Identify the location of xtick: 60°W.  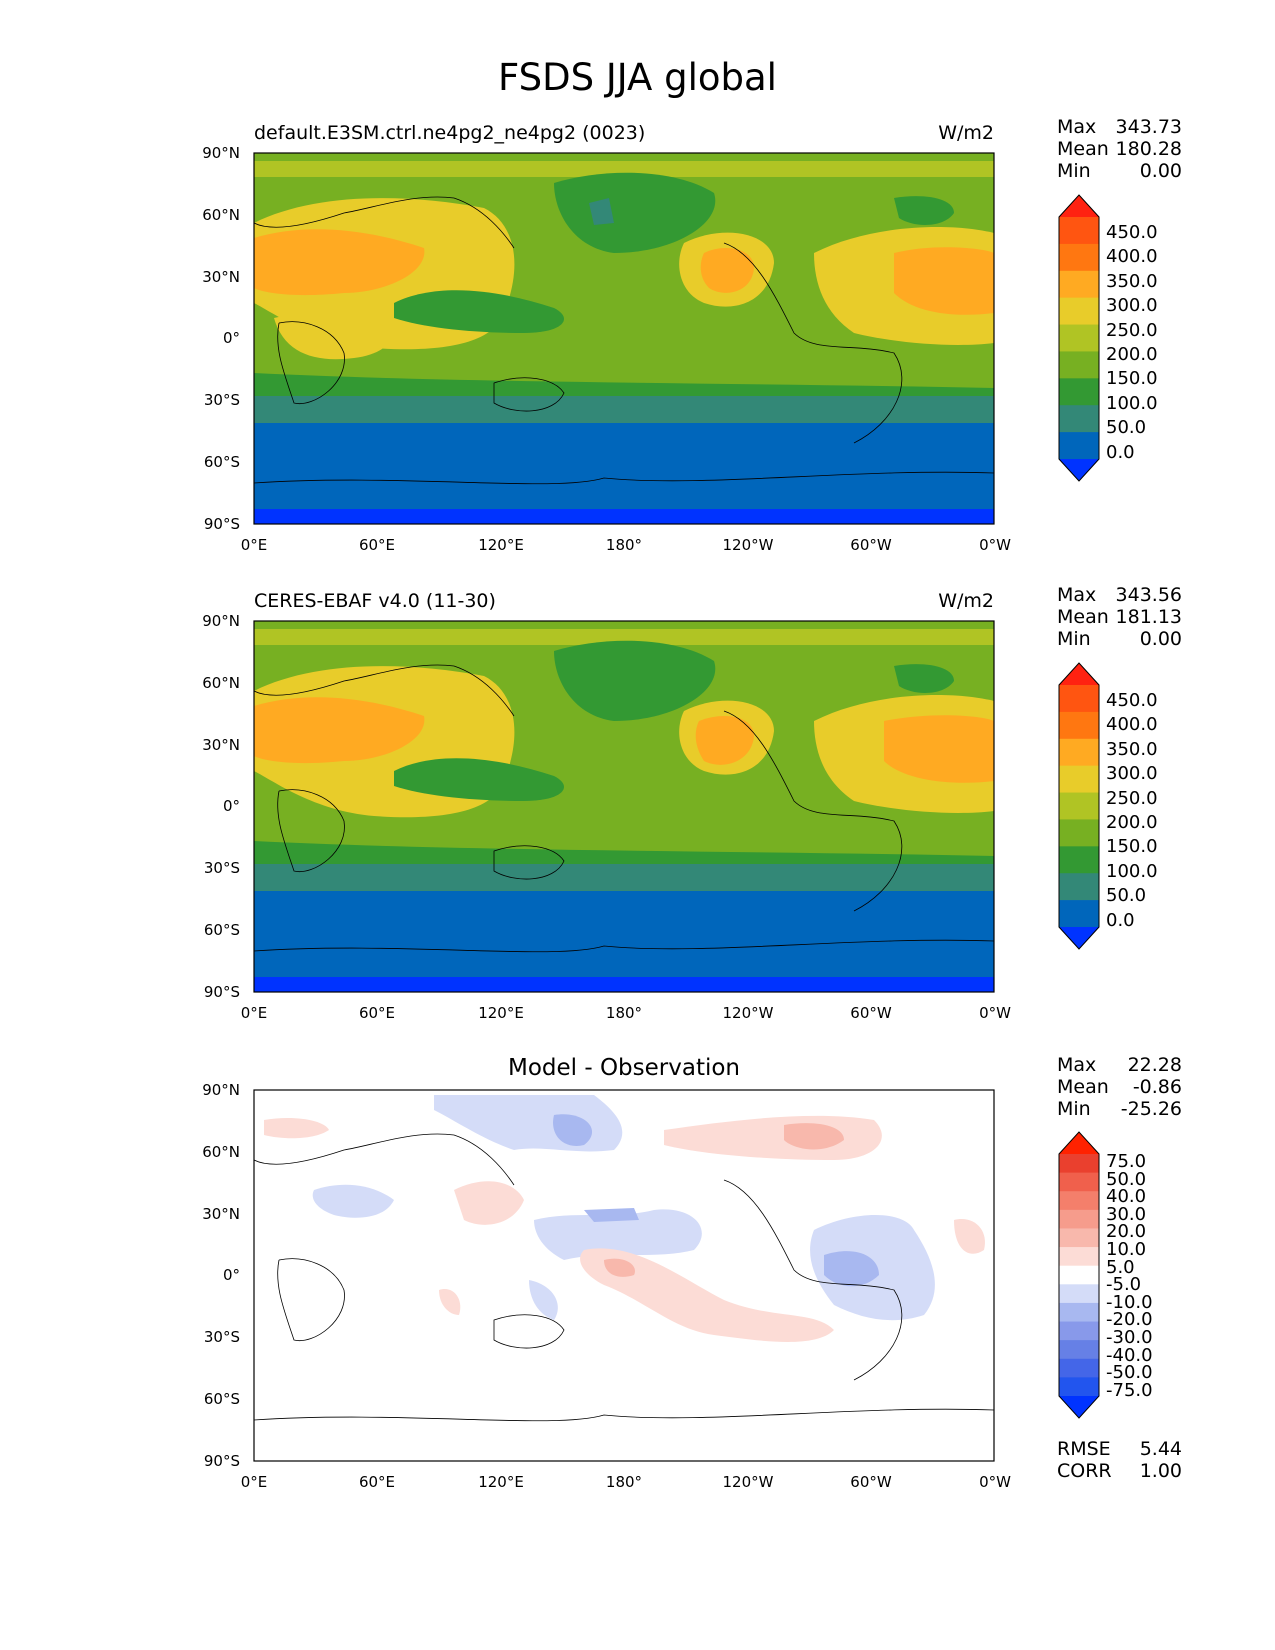
(871, 1482).